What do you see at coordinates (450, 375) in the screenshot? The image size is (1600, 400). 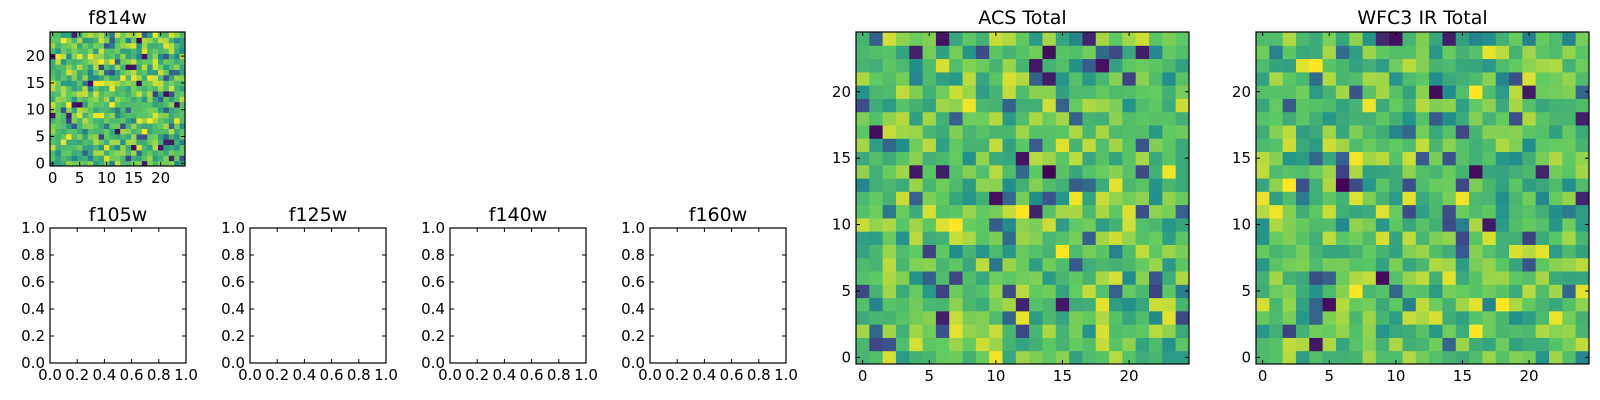 I see `x-tick-label: 0.0` at bounding box center [450, 375].